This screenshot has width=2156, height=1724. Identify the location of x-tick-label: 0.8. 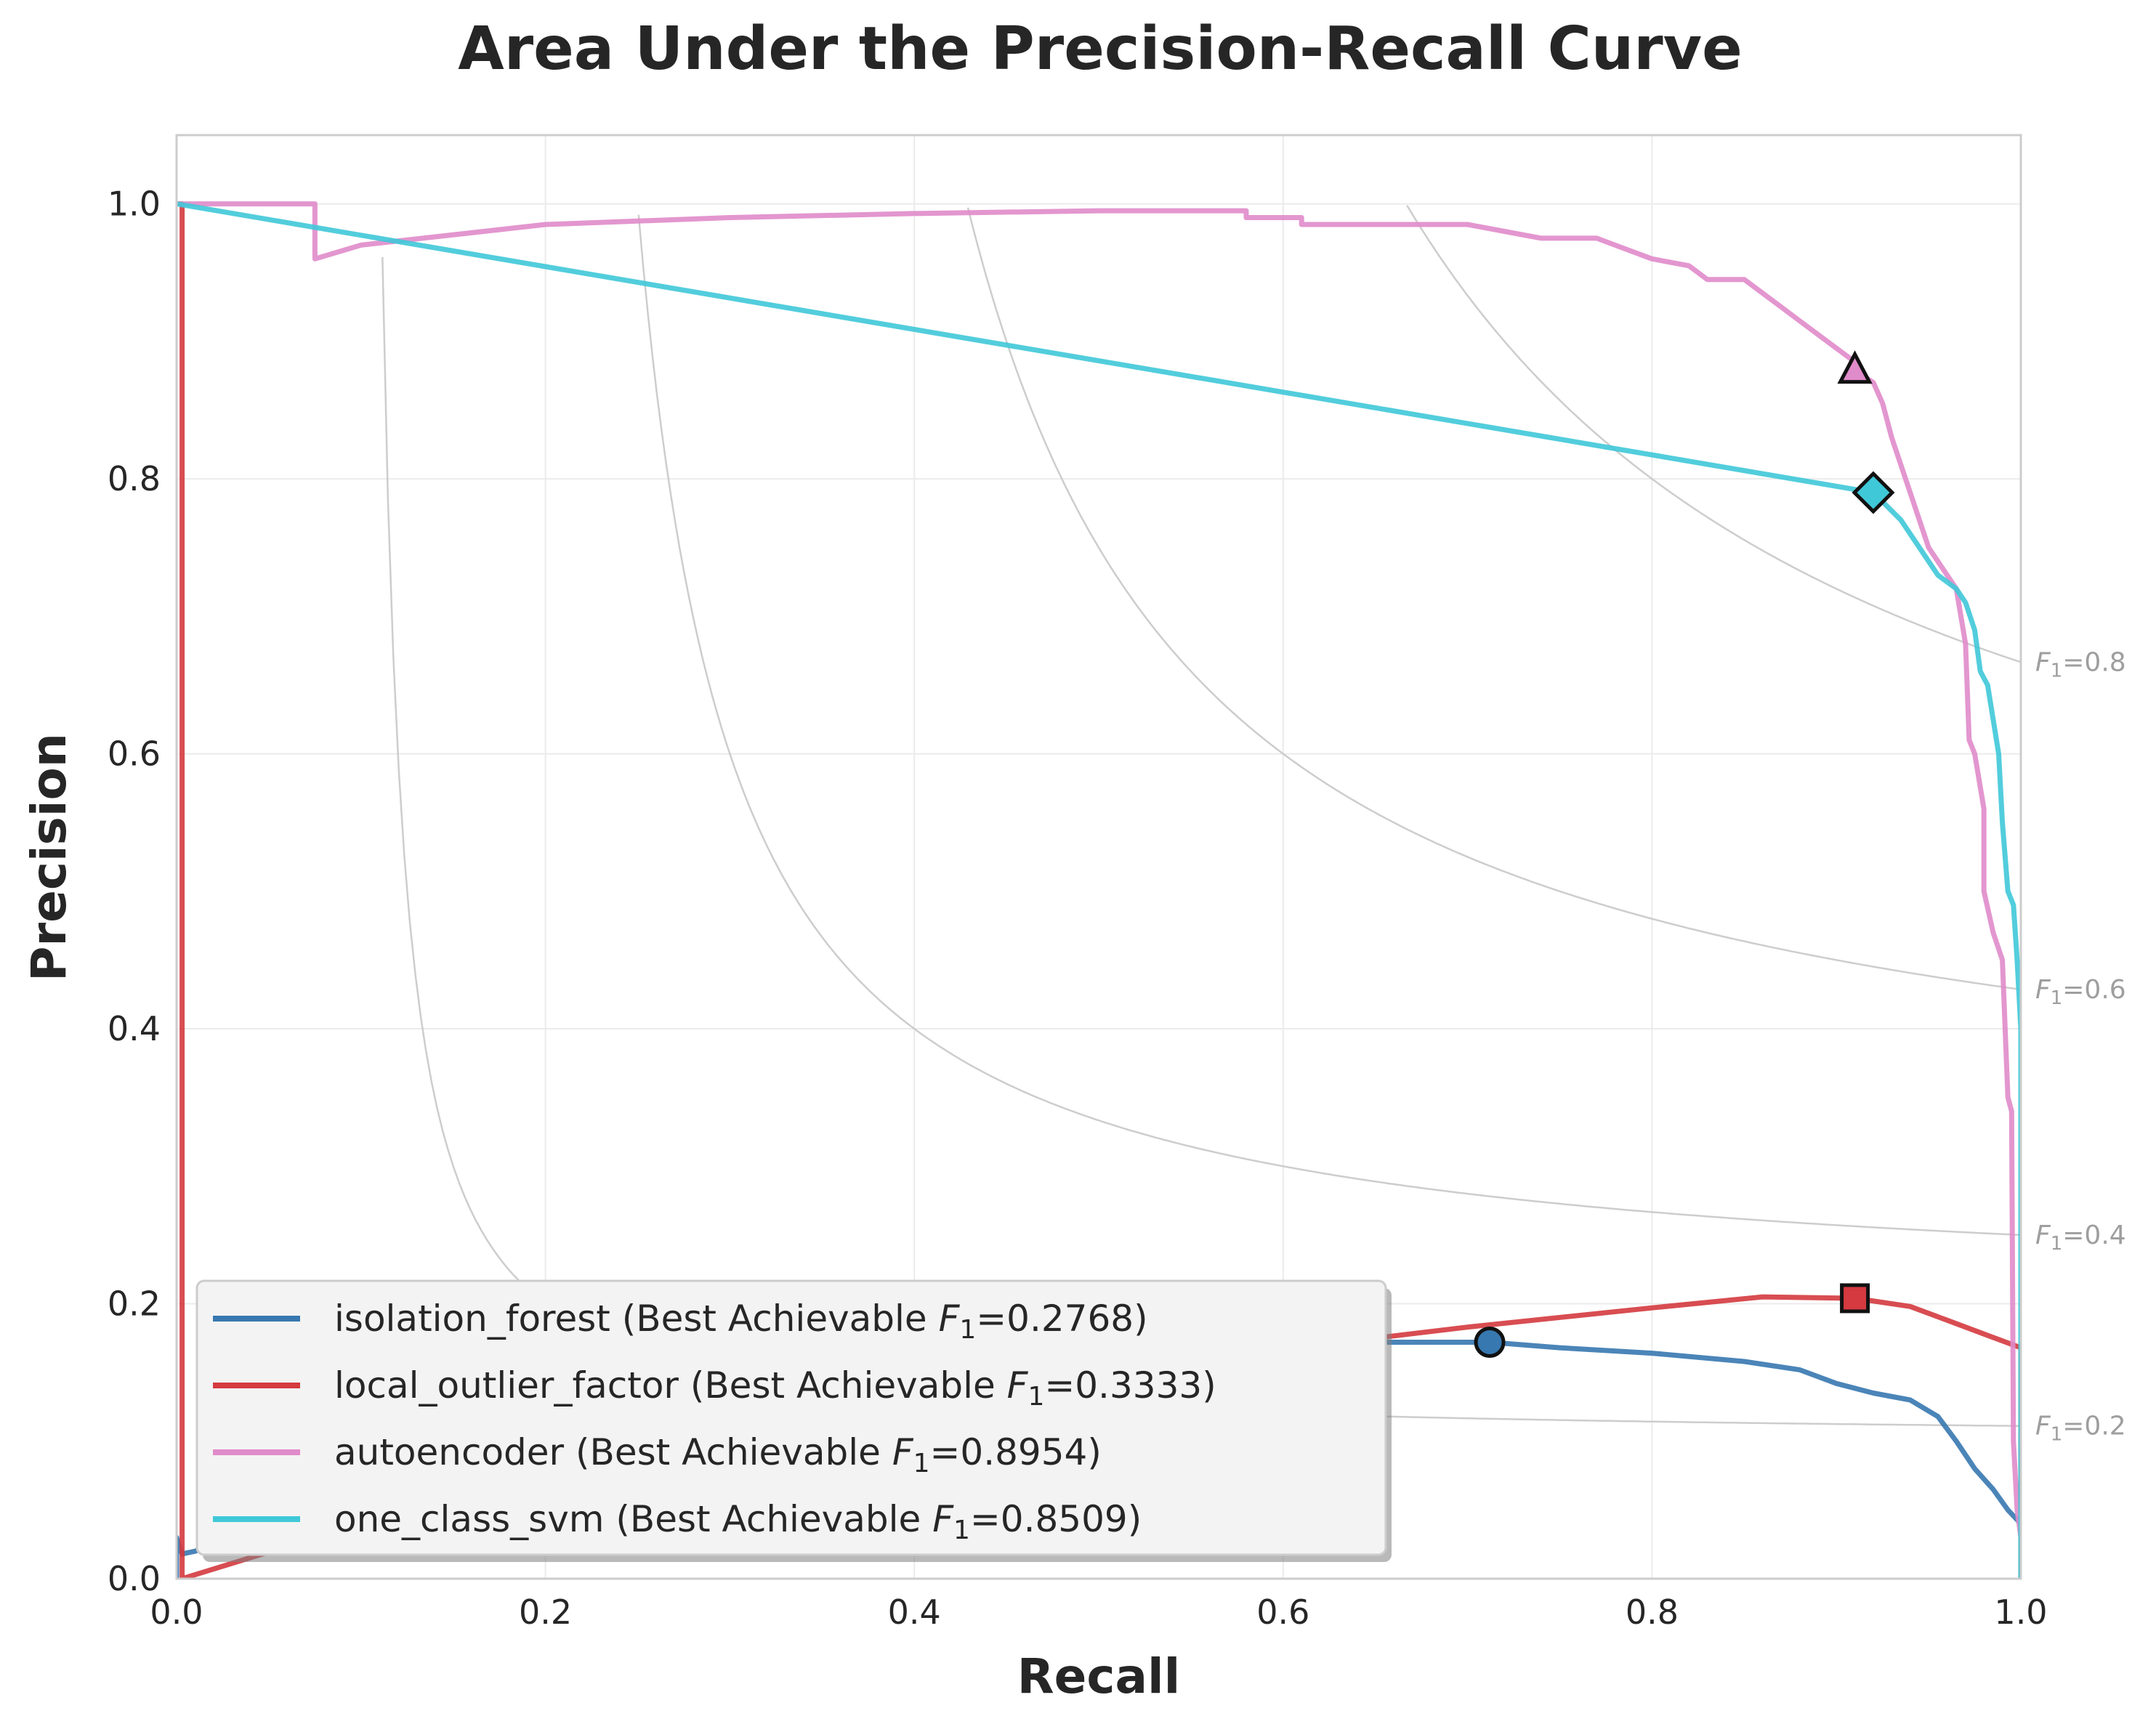
(1653, 1612).